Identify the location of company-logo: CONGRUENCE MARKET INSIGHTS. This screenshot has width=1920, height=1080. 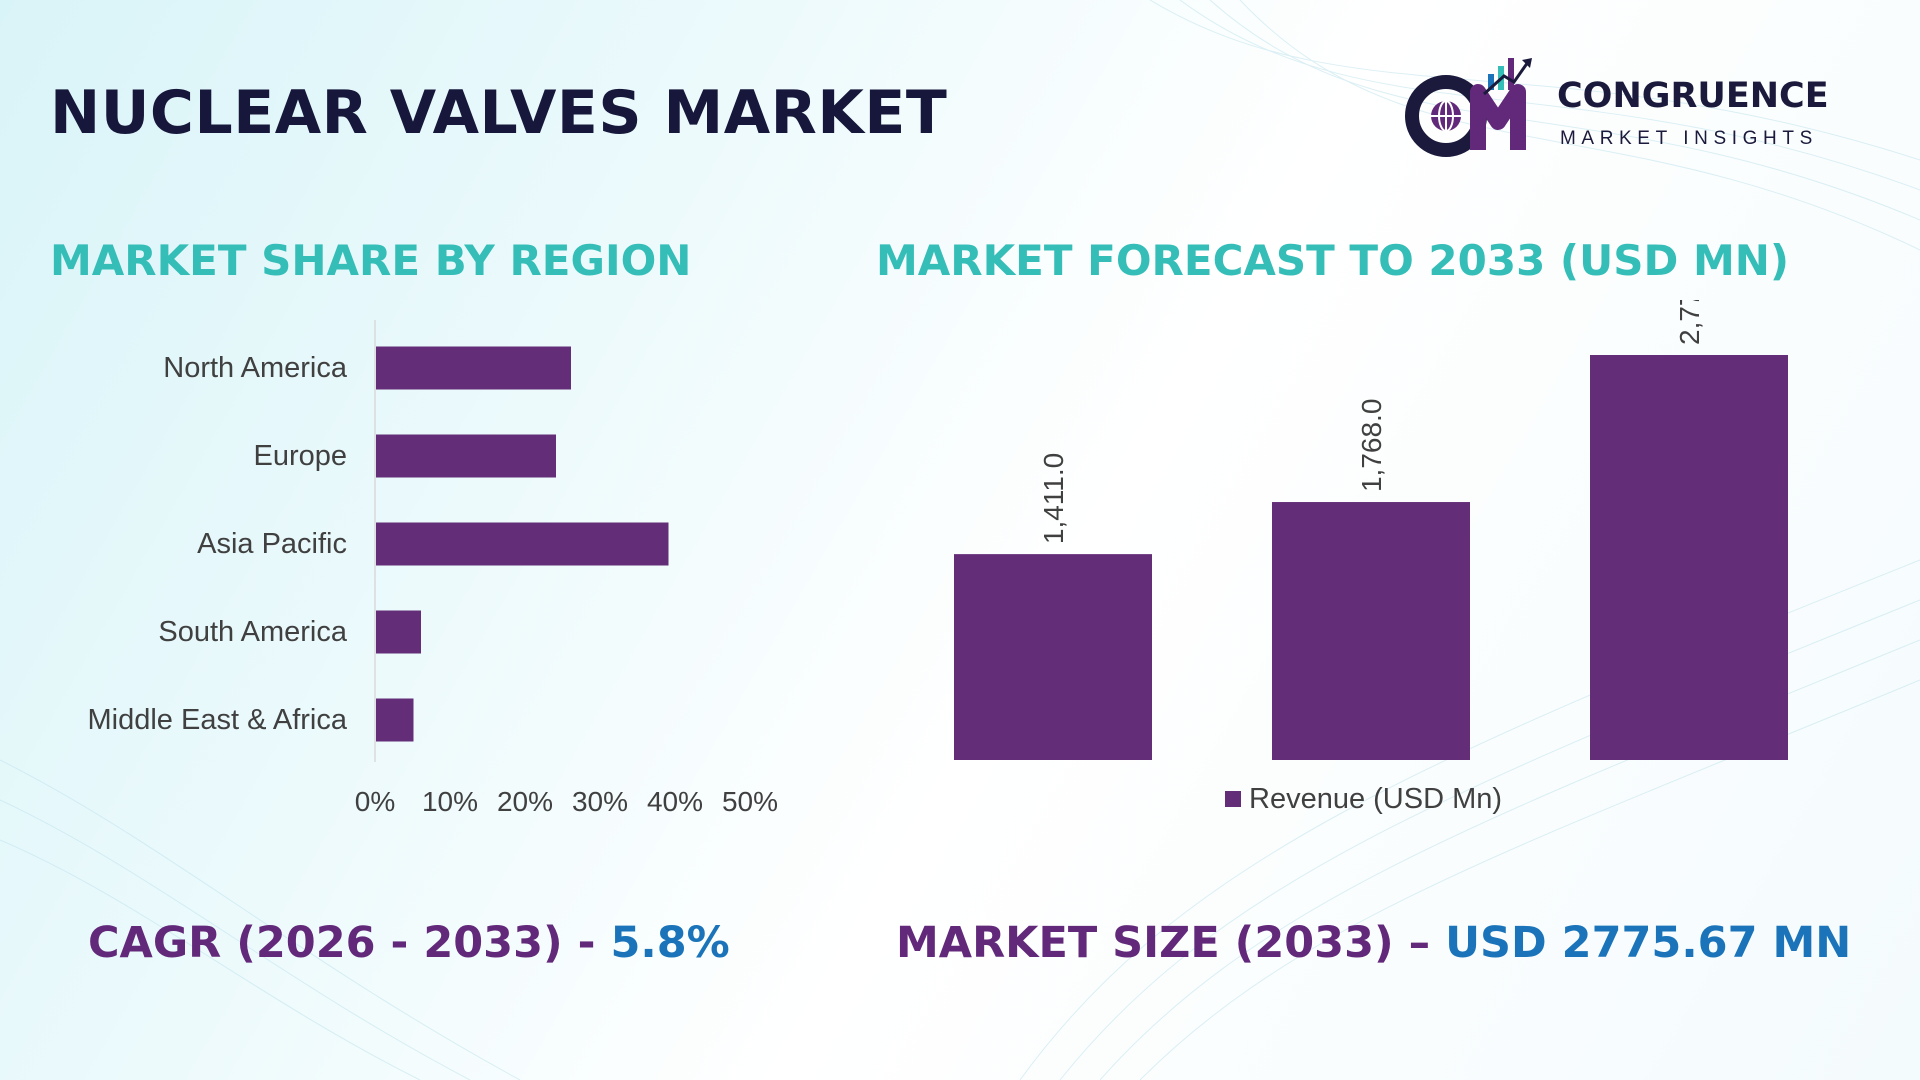
(1635, 104).